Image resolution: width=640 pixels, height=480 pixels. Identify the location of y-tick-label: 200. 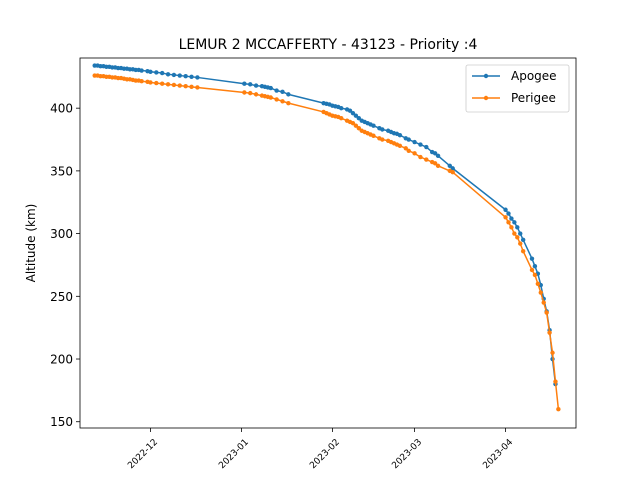
(61, 360).